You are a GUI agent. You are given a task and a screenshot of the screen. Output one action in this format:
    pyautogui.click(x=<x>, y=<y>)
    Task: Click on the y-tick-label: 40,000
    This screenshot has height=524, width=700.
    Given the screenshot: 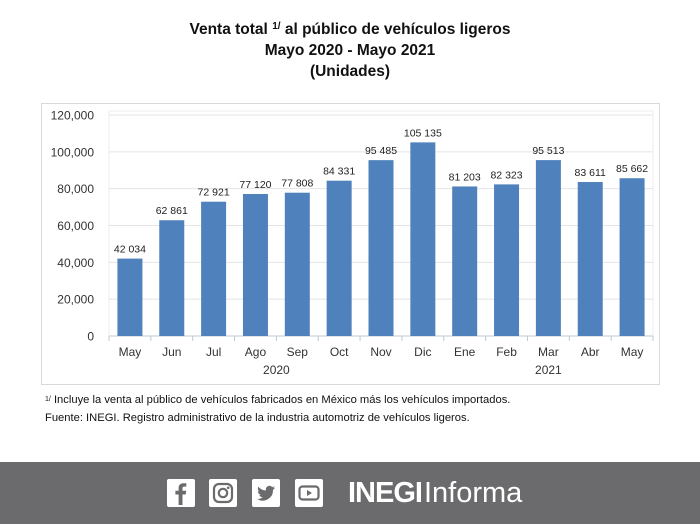 What is the action you would take?
    pyautogui.click(x=75, y=263)
    